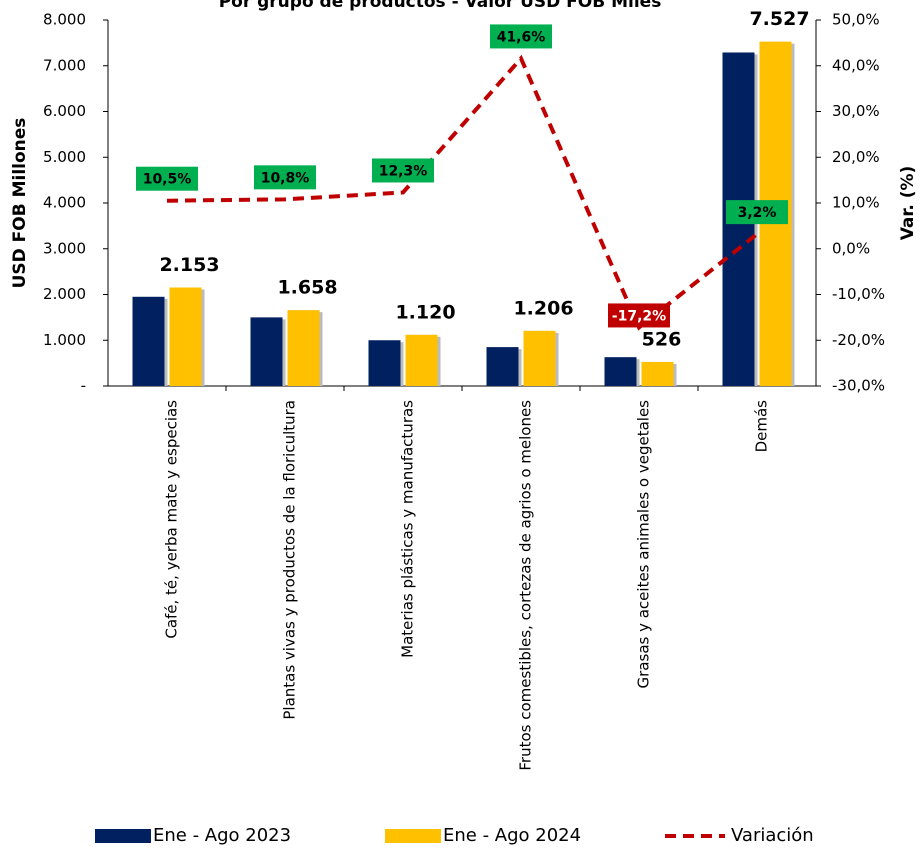 This screenshot has width=922, height=851. What do you see at coordinates (851, 248) in the screenshot?
I see `y2-tick-label: 0,0%` at bounding box center [851, 248].